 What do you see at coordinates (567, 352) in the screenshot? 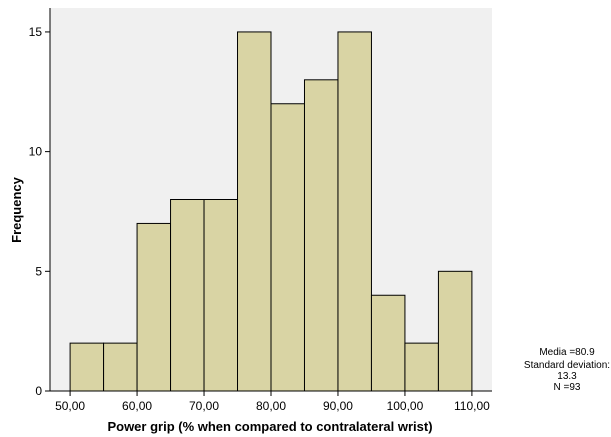
I see `stats-mean: Media =80.9` at bounding box center [567, 352].